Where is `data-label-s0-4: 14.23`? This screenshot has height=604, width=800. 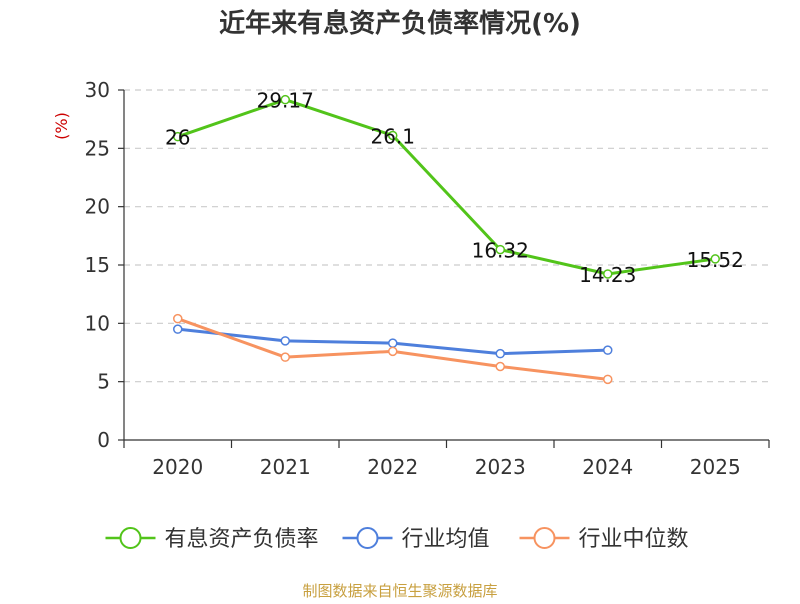 data-label-s0-4: 14.23 is located at coordinates (607, 275).